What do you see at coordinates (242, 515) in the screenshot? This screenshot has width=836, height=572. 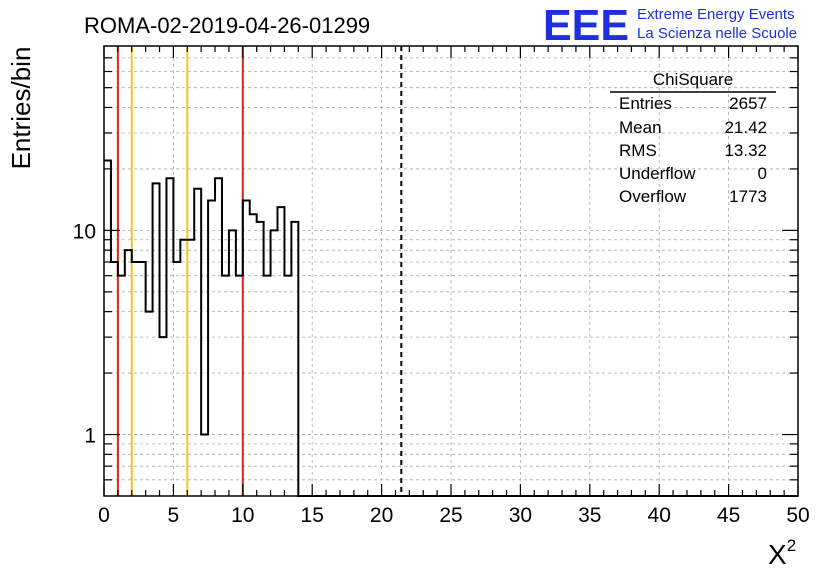 I see `x-tick-label: 10` at bounding box center [242, 515].